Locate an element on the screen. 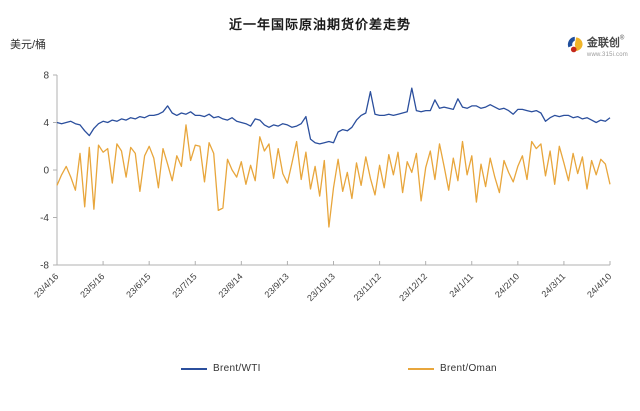 This screenshot has width=640, height=411. svg-text: -8 is located at coordinates (44, 266).